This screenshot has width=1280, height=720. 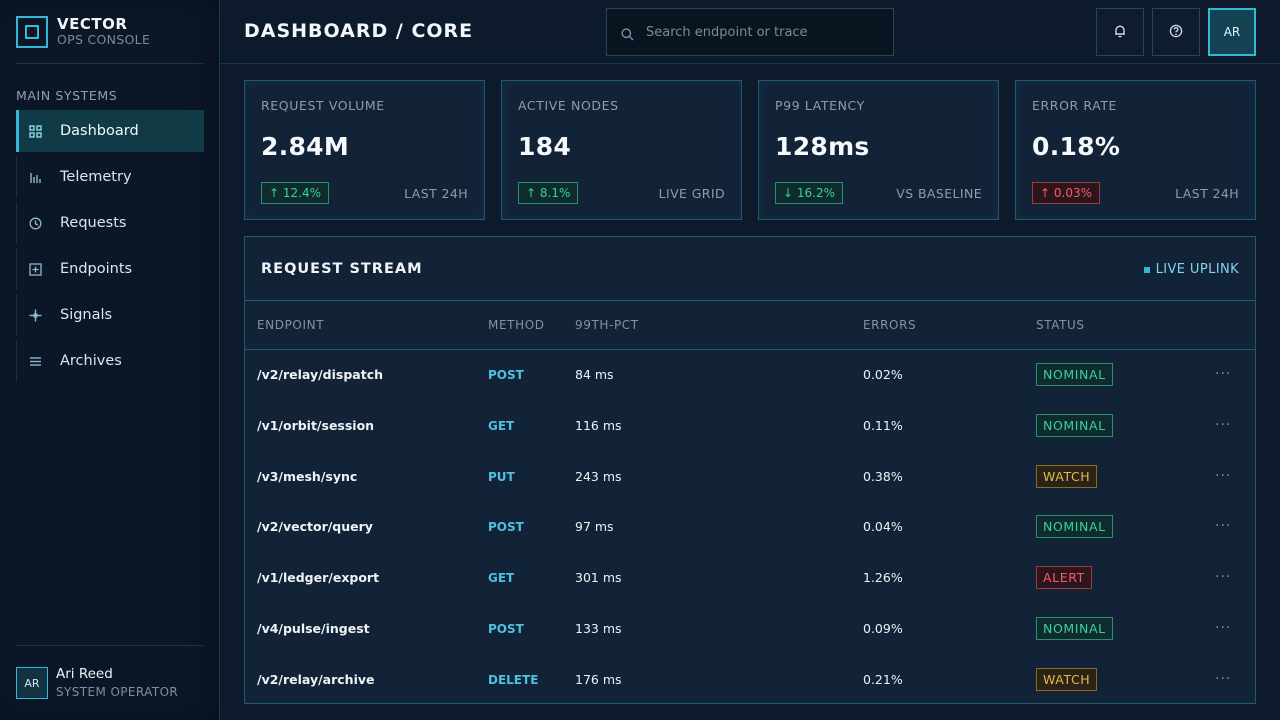 I want to click on sidebar-item-label: Requests, so click(x=93, y=223).